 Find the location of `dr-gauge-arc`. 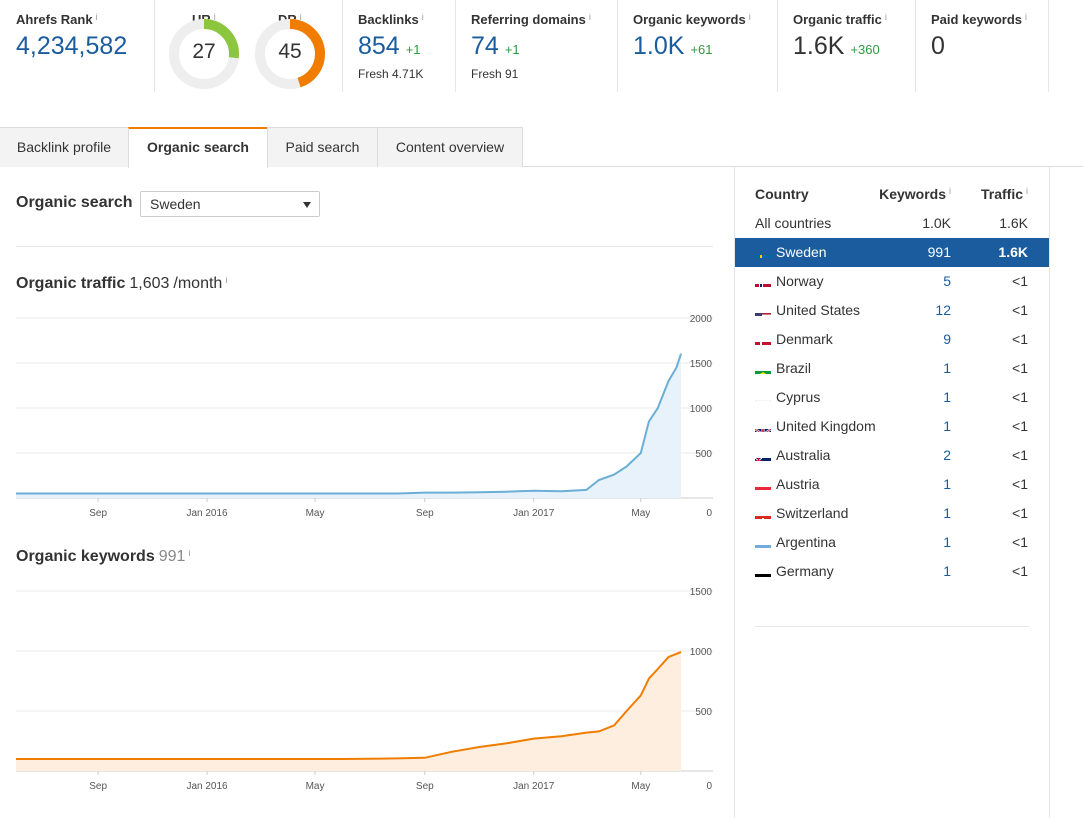

dr-gauge-arc is located at coordinates (290, 54).